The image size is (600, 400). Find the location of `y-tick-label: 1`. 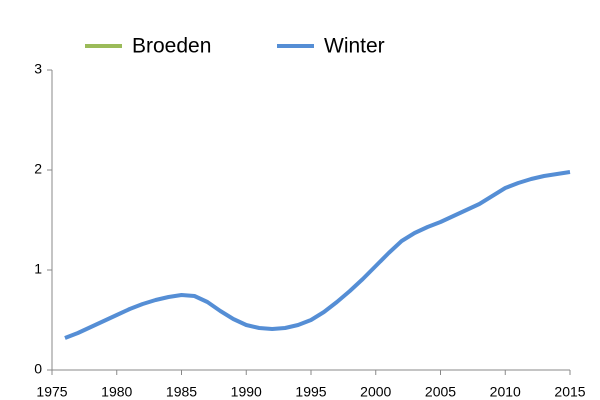

y-tick-label: 1 is located at coordinates (38, 269).